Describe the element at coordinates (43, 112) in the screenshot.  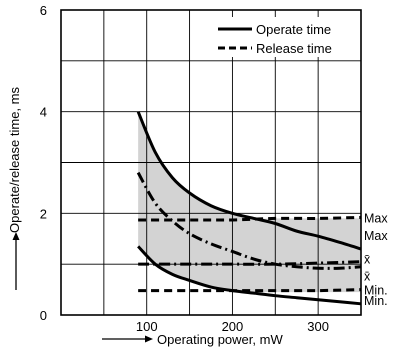
I see `y-tick-label: 4` at that location.